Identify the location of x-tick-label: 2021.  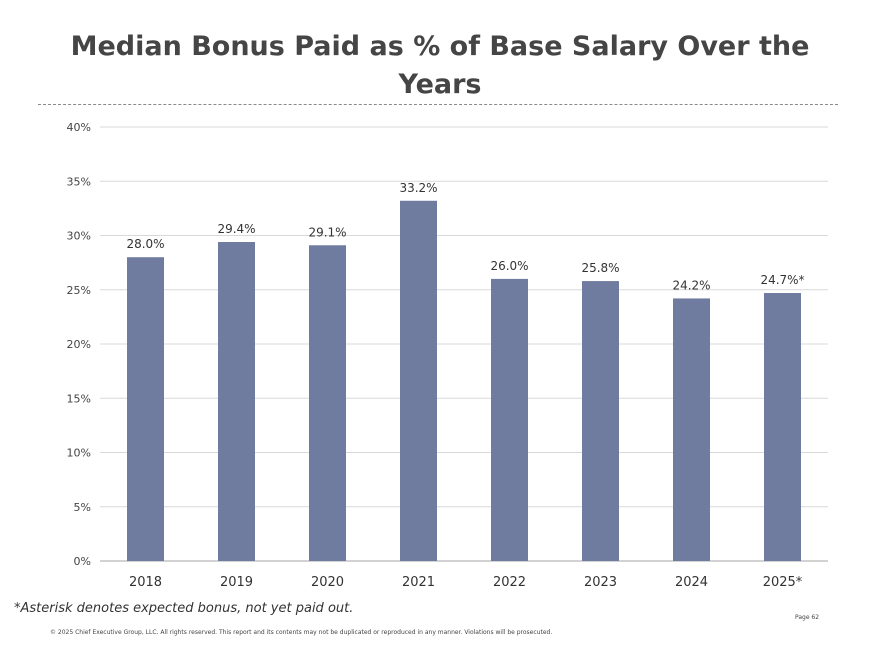
(418, 582).